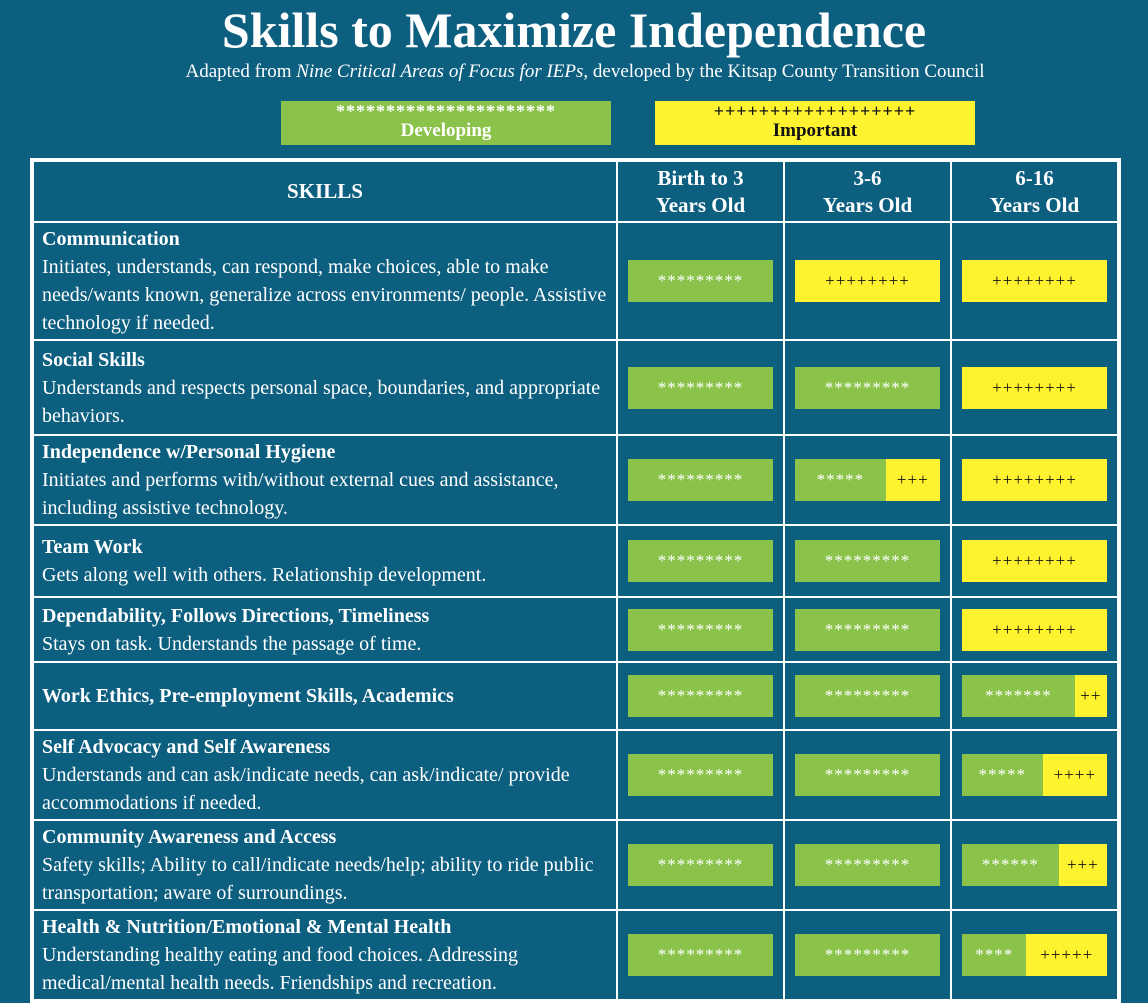 This screenshot has height=1003, width=1148. I want to click on column-header: 3-6 Years Old, so click(867, 191).